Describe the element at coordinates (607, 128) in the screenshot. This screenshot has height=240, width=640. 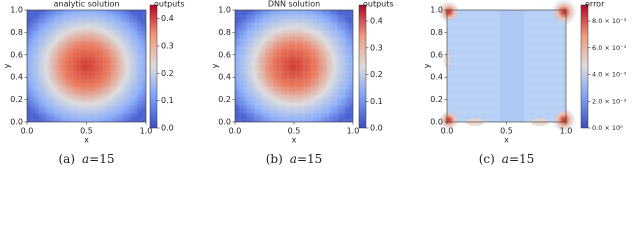
I see `colorbar-tick-label: 0.0 × 10⁰` at that location.